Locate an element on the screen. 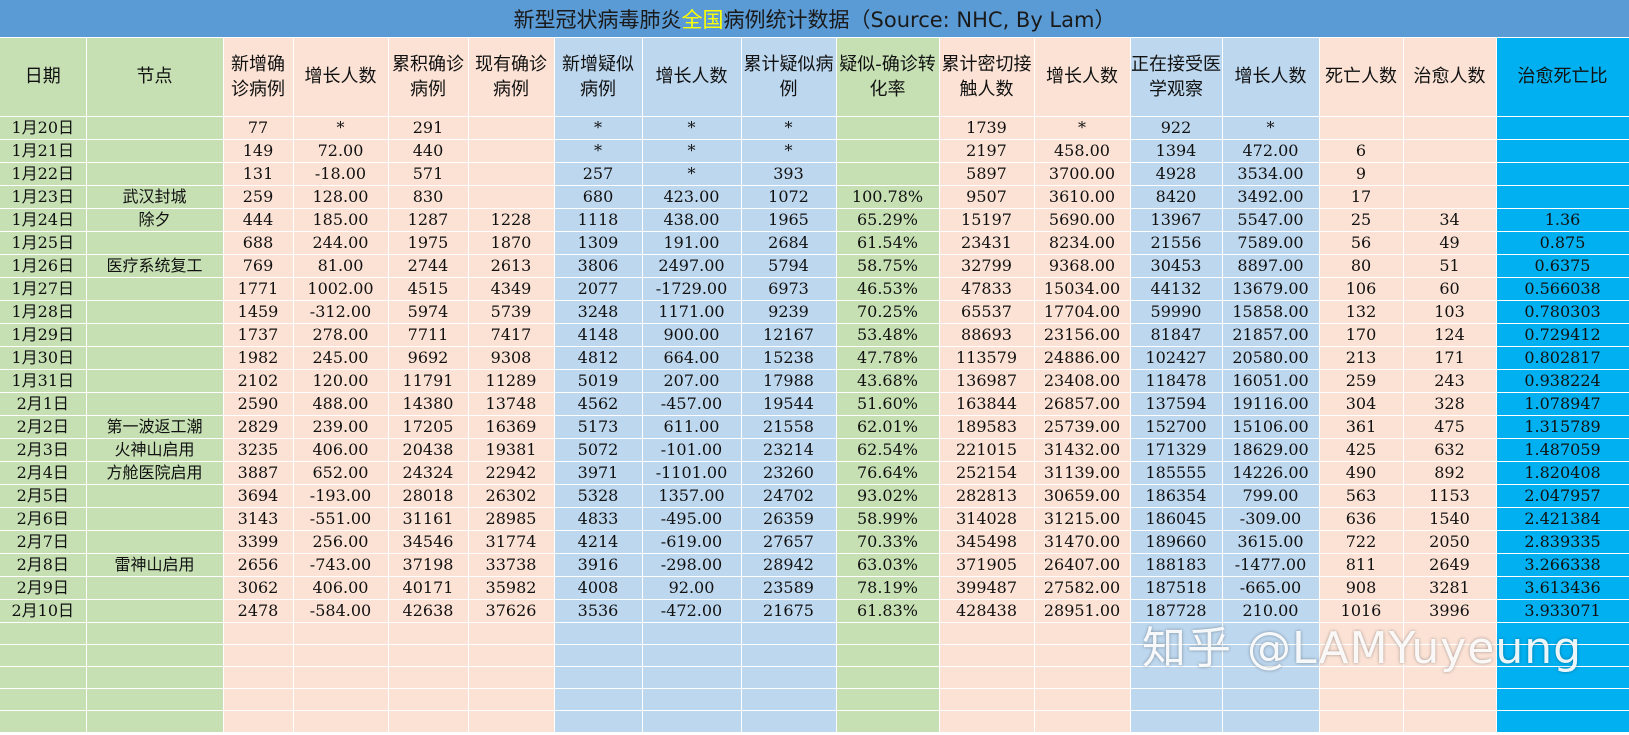 Image resolution: width=1629 pixels, height=735 pixels. cell-conversion-rate: 100.78% is located at coordinates (888, 197).